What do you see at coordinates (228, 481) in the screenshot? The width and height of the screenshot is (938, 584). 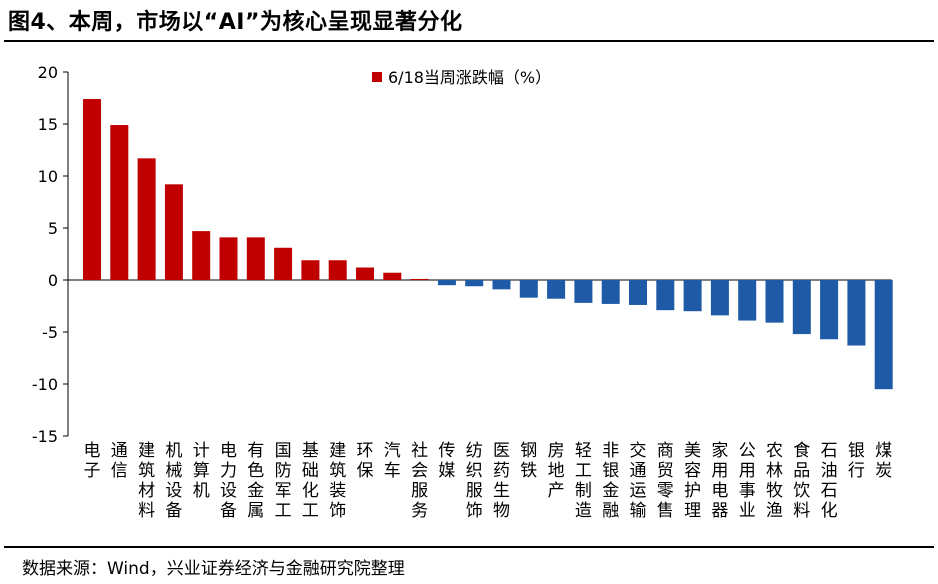 I see `category-label: 电力设备` at bounding box center [228, 481].